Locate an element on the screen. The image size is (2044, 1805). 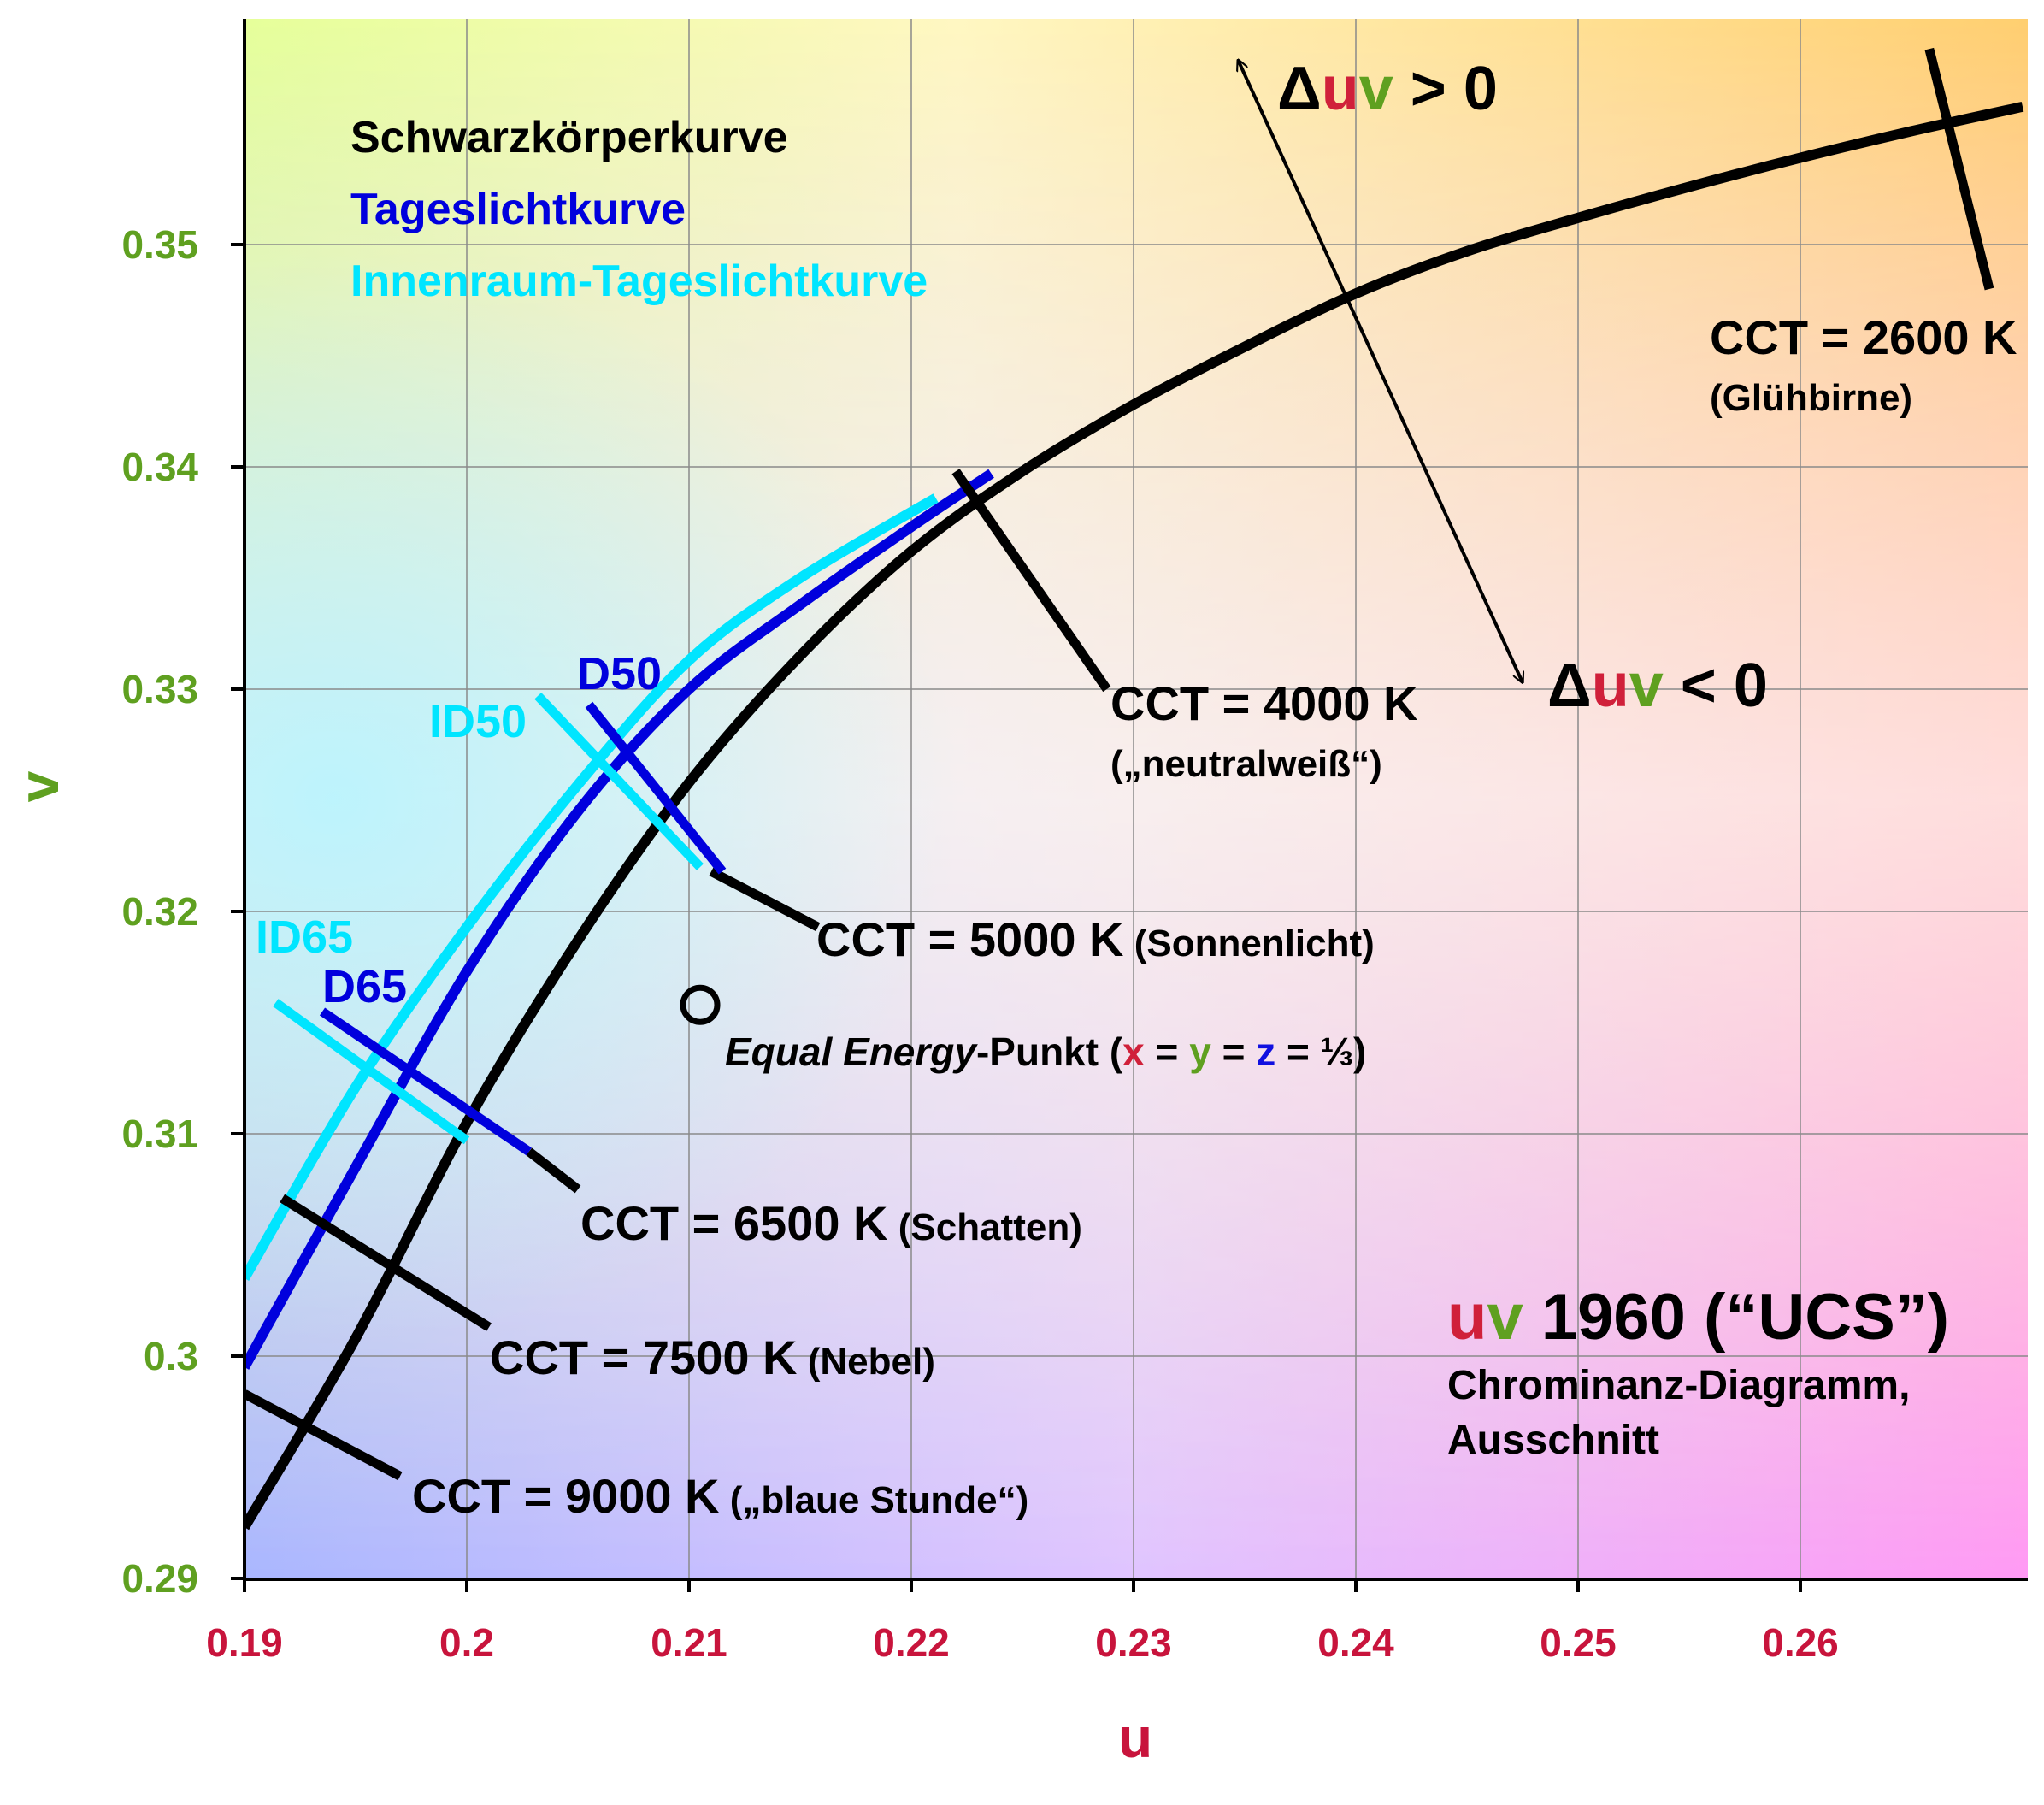
chart-subtitle-line2: Ausschnitt is located at coordinates (1553, 1440).